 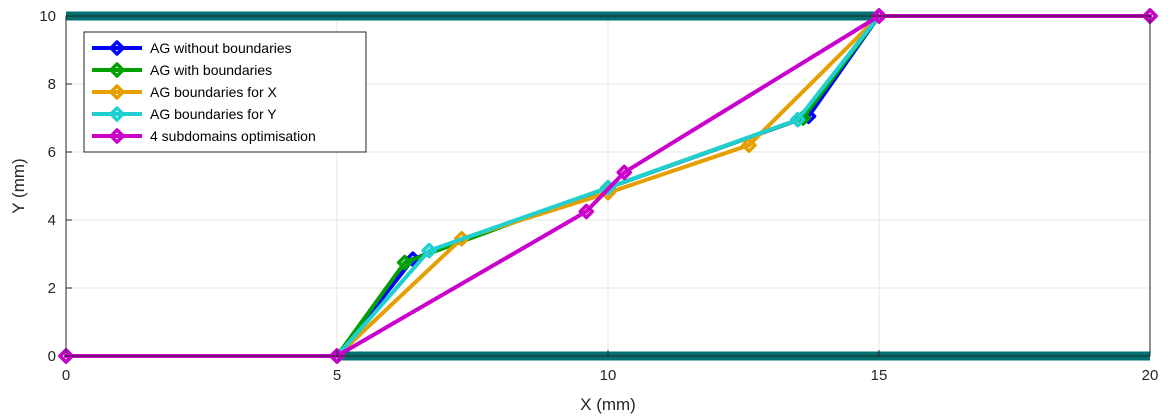 What do you see at coordinates (337, 375) in the screenshot?
I see `x-tick-label: 5` at bounding box center [337, 375].